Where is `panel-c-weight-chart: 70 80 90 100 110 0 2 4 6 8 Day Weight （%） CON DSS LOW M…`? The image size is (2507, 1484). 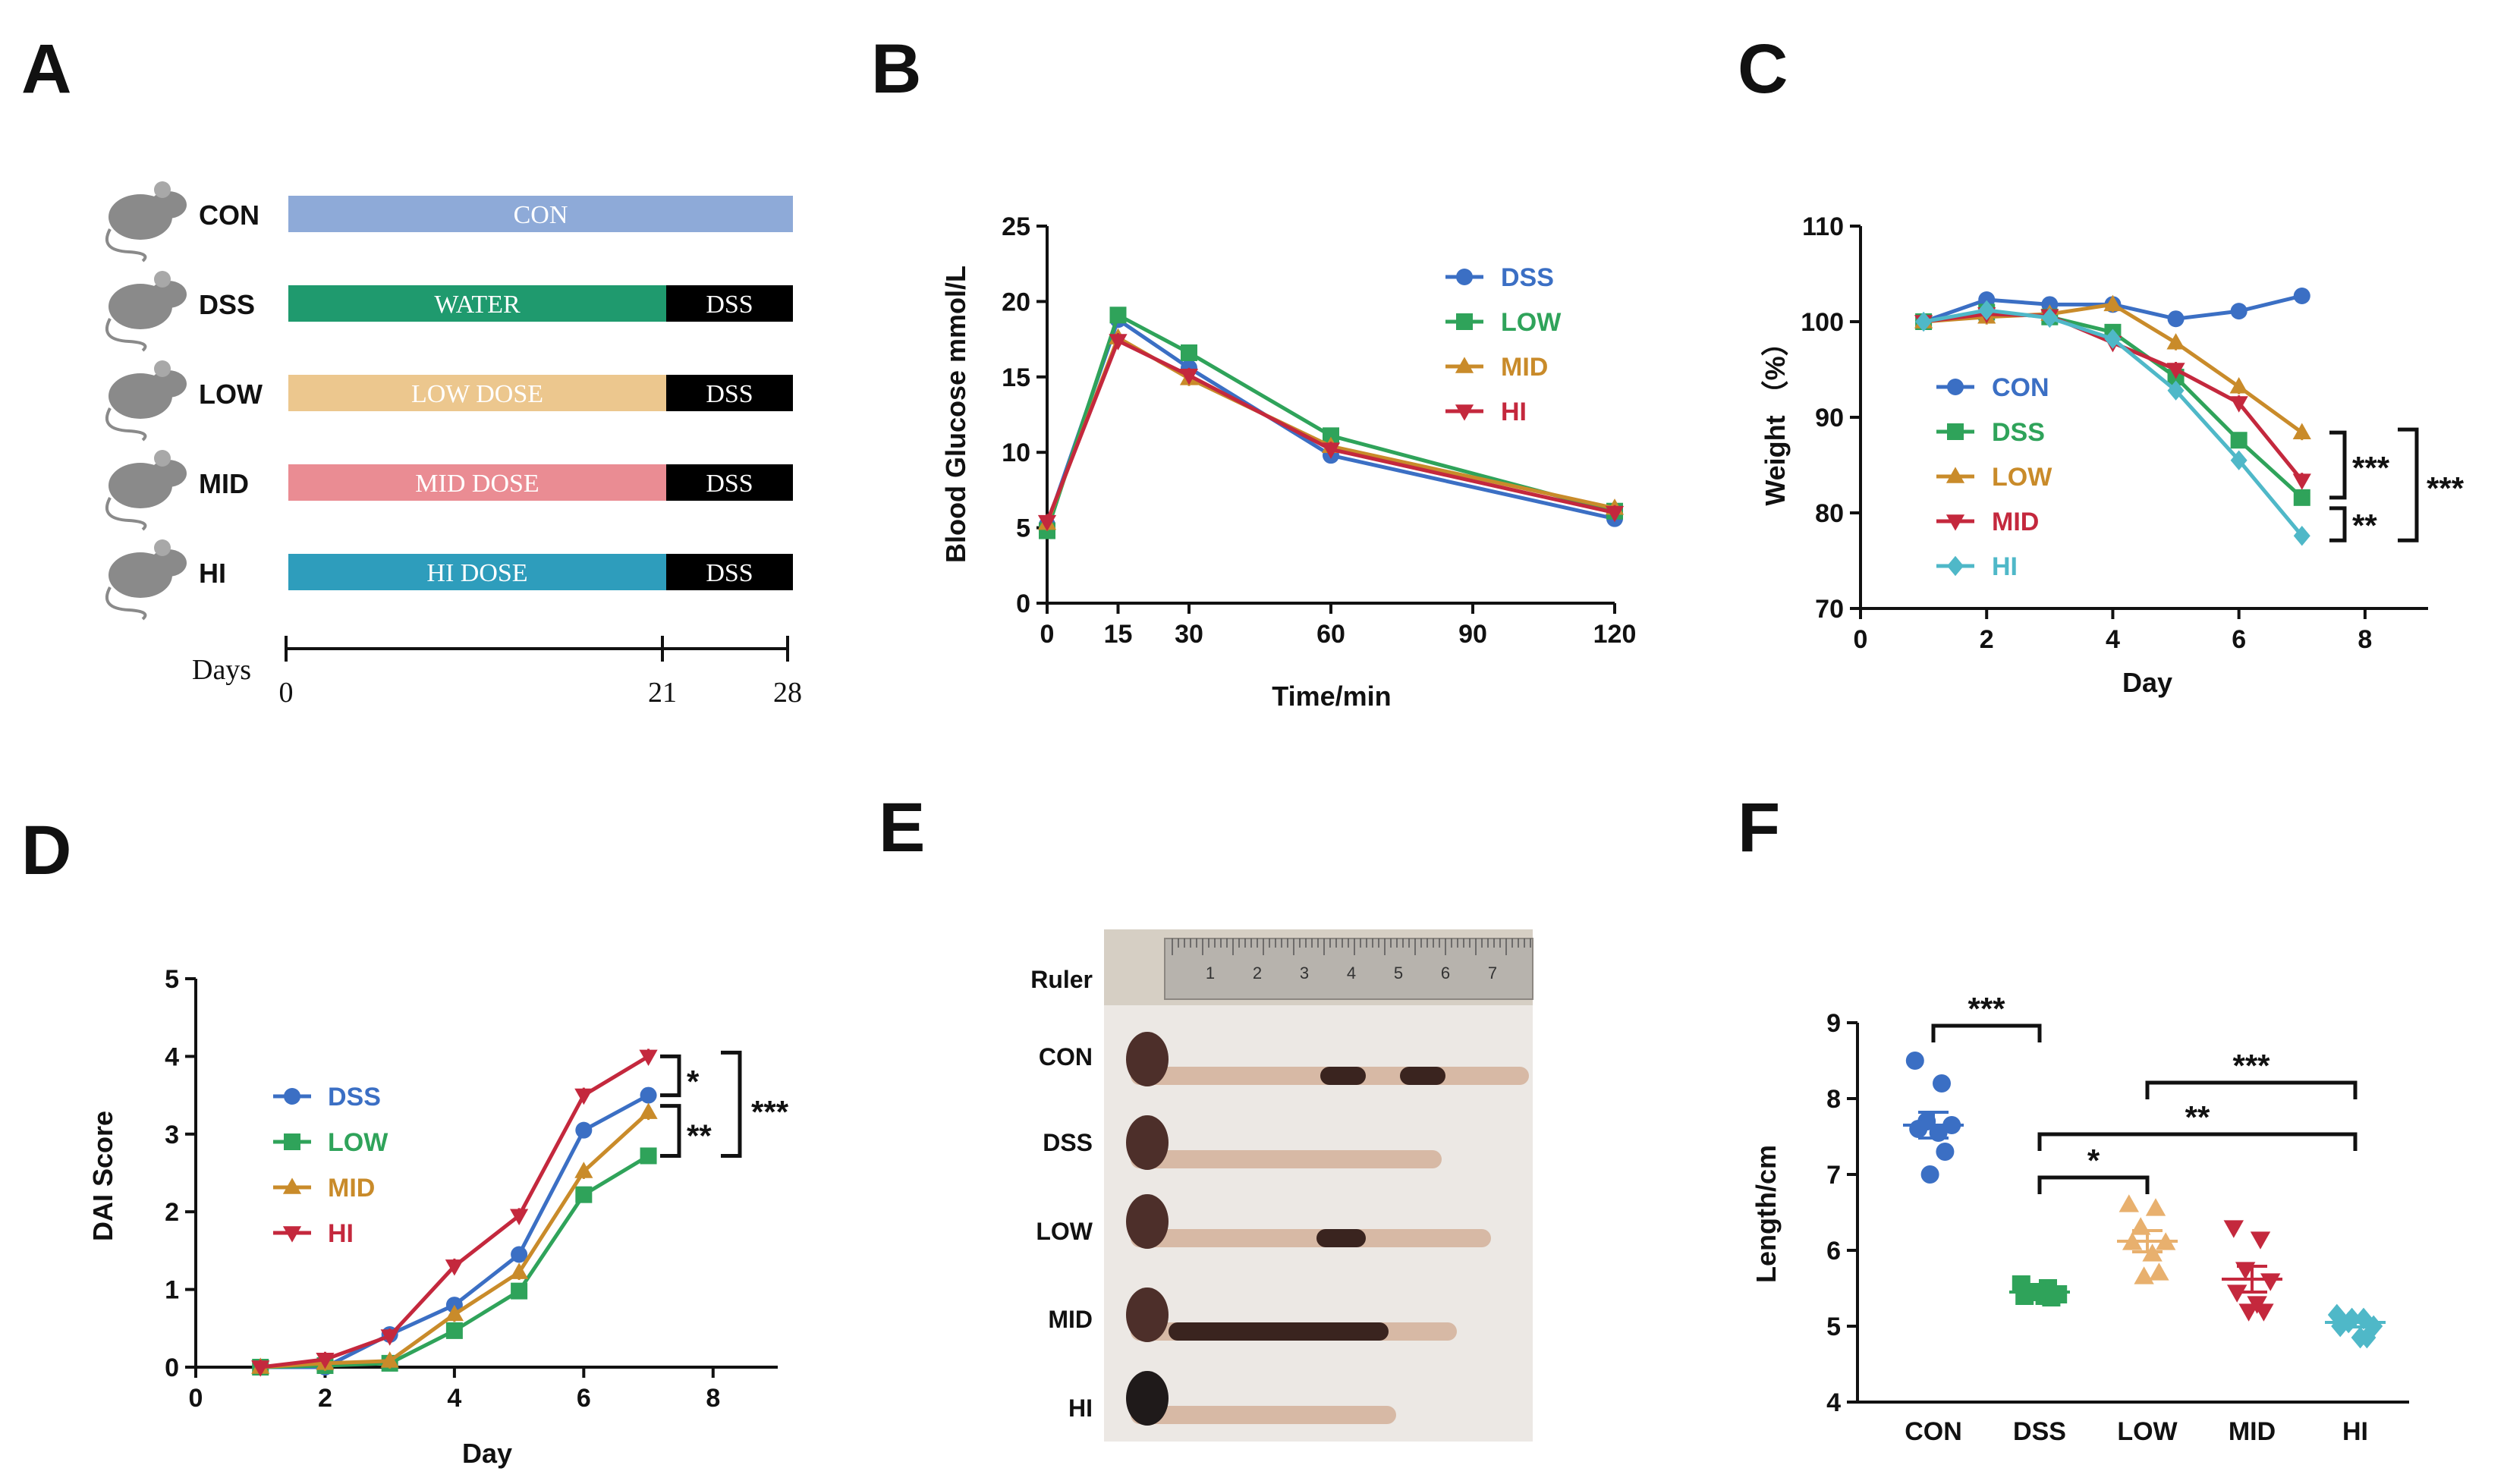
panel-c-weight-chart: 70 80 90 100 110 0 2 4 6 8 Day Weight （%） CON DSS LOW M… is located at coordinates (2112, 455).